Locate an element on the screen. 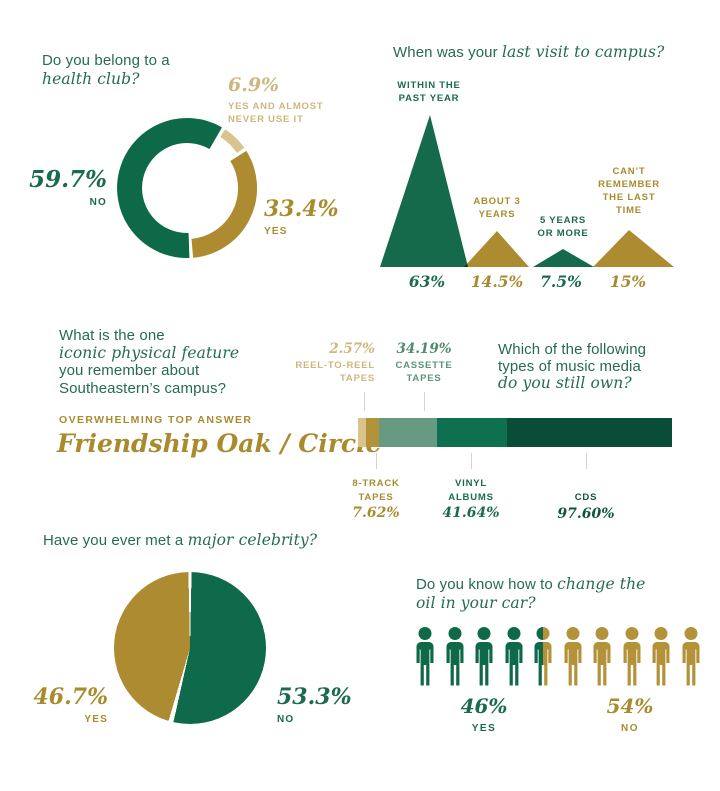  person-icon-split is located at coordinates (543, 656).